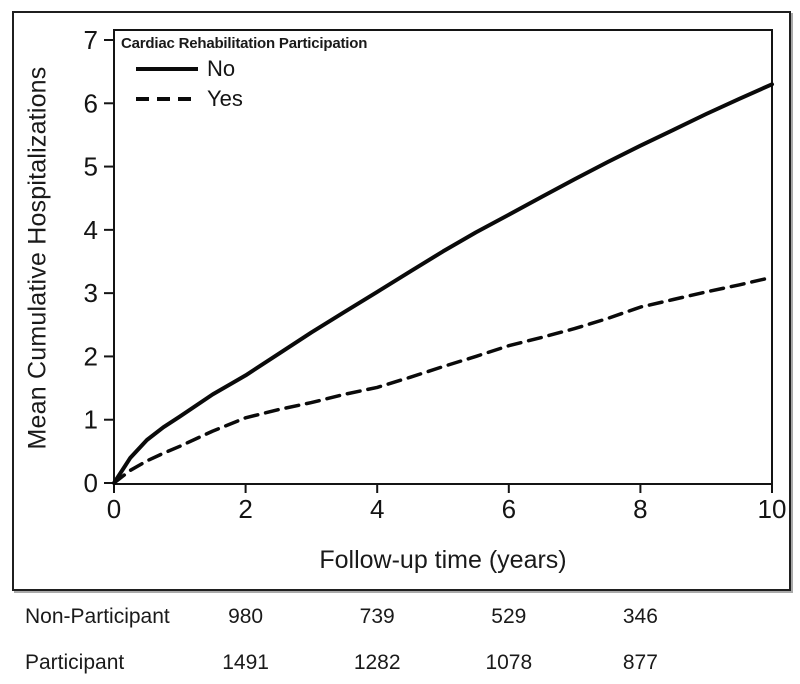 The height and width of the screenshot is (684, 800). What do you see at coordinates (772, 509) in the screenshot?
I see `x-tick-label: 10` at bounding box center [772, 509].